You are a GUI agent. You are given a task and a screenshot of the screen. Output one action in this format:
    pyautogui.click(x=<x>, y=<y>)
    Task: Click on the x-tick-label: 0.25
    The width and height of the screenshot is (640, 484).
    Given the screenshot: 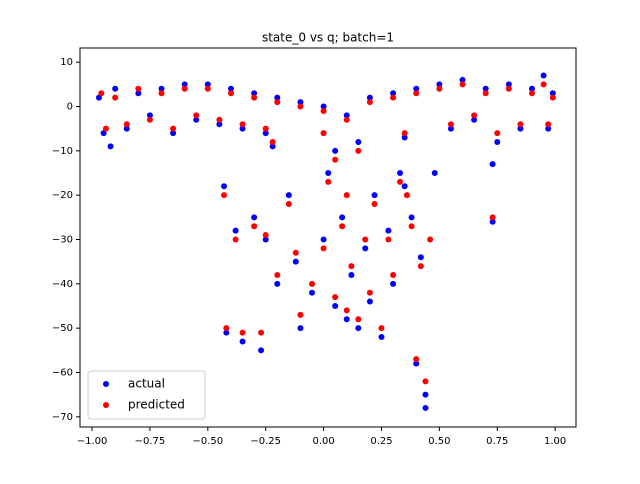 What is the action you would take?
    pyautogui.click(x=381, y=441)
    